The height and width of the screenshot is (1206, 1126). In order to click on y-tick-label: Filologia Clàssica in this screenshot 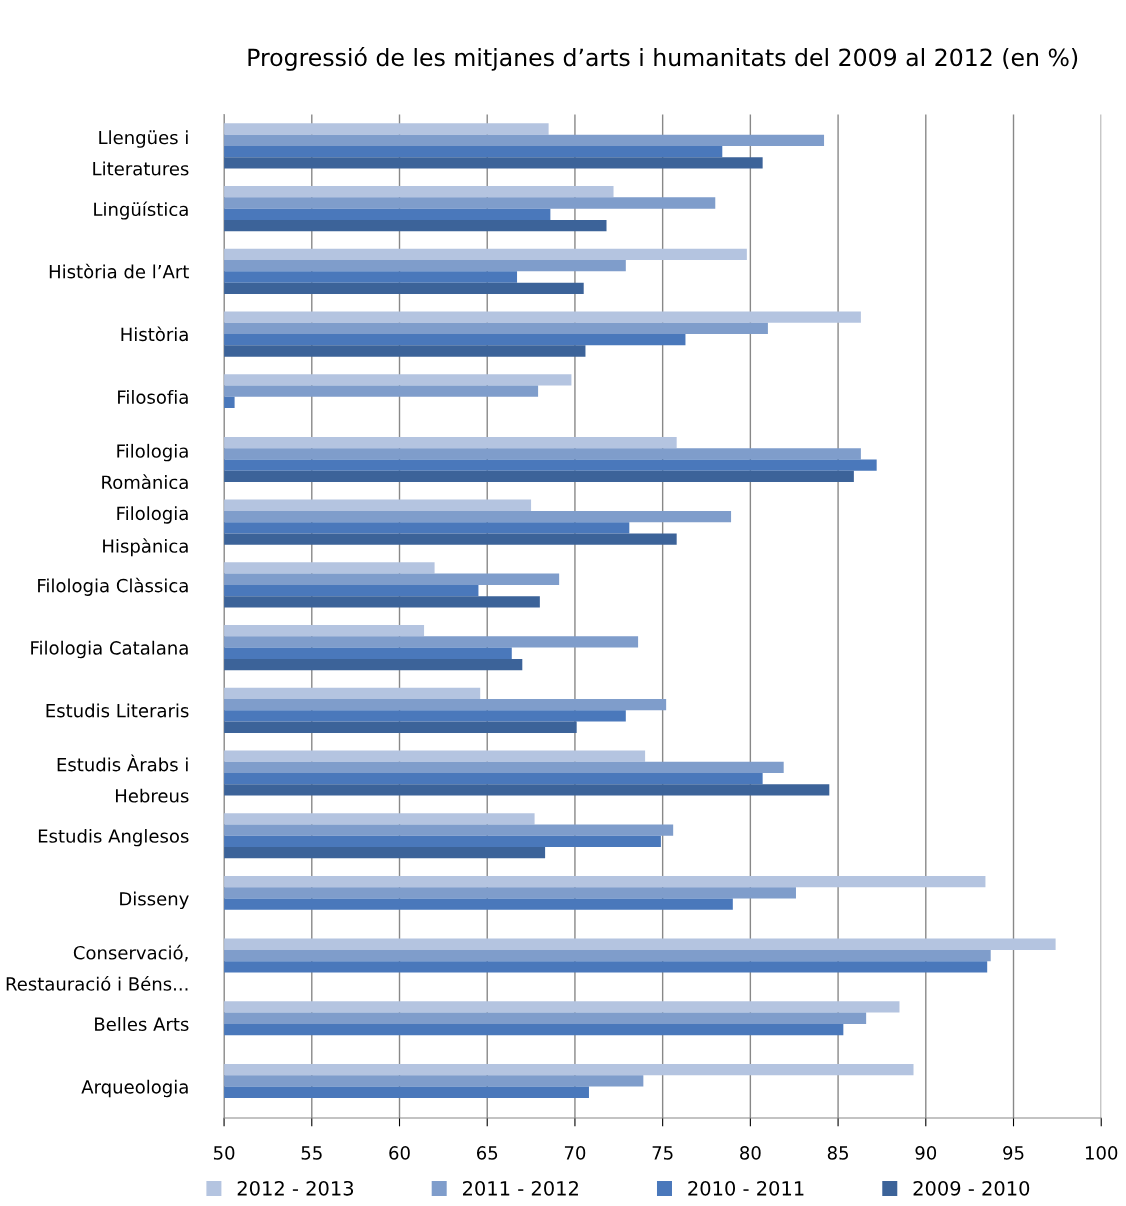, I will do `click(113, 586)`.